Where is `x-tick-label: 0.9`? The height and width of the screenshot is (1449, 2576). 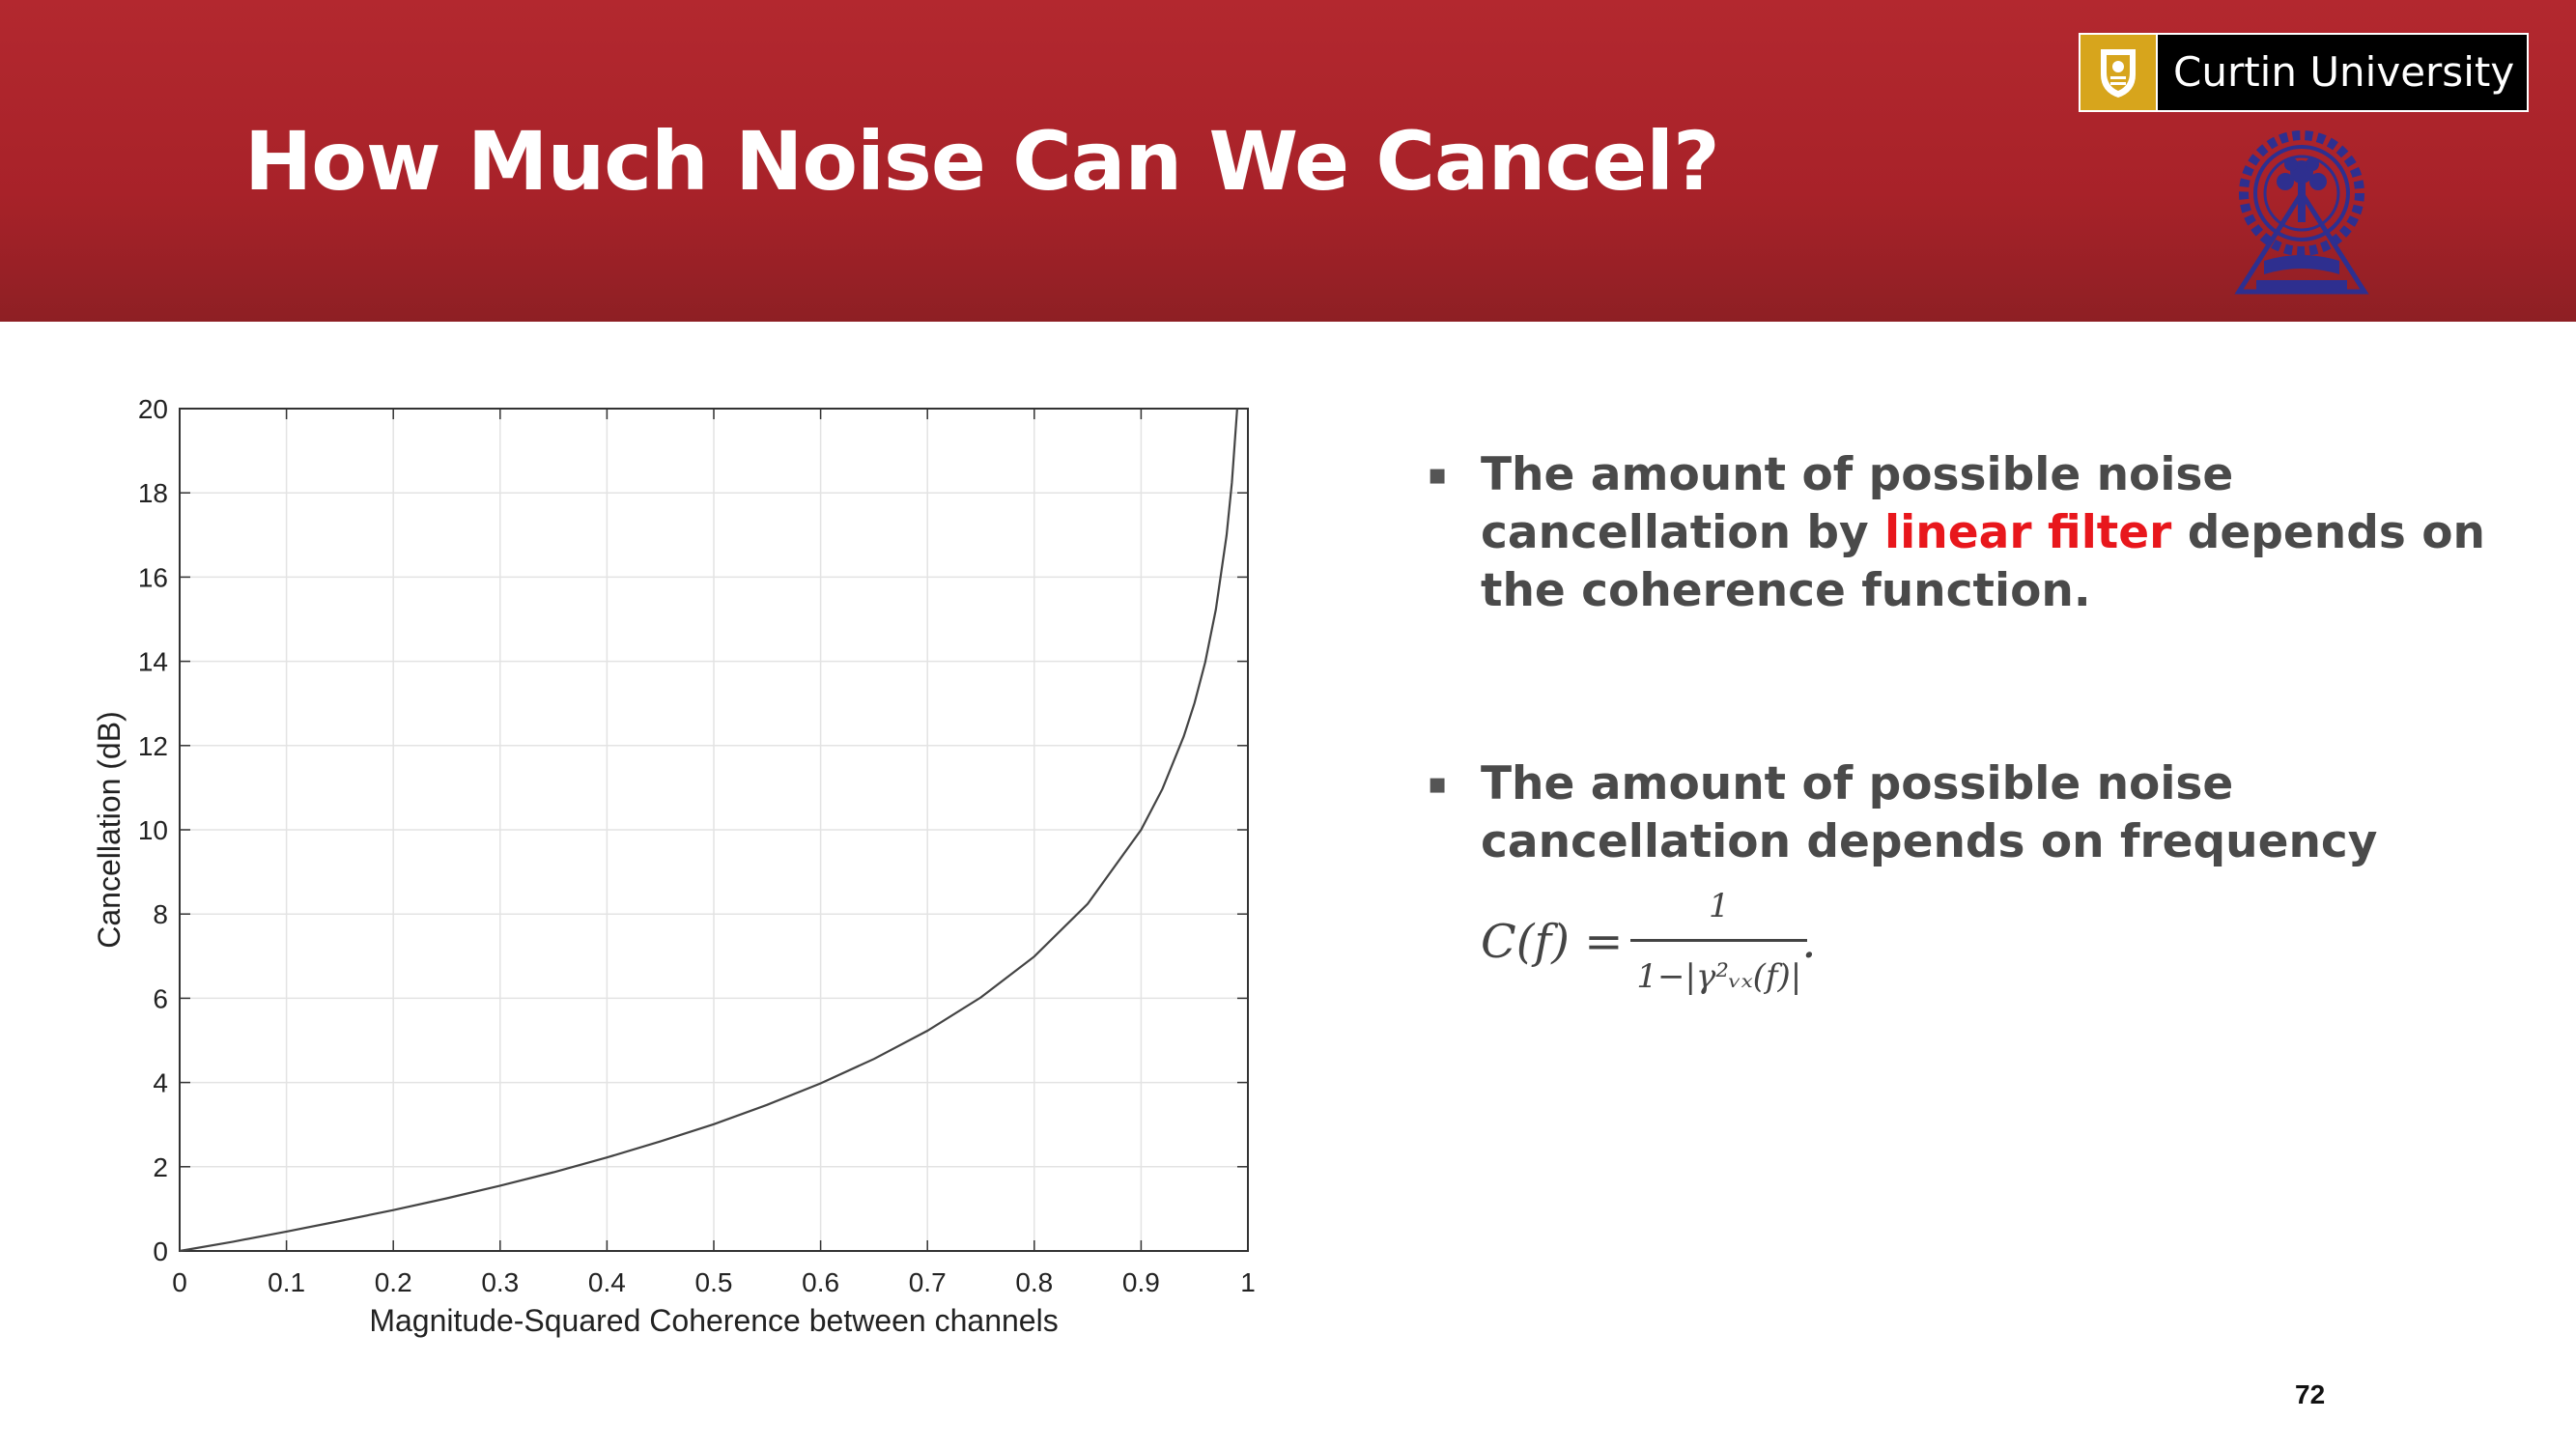
x-tick-label: 0.9 is located at coordinates (1141, 1282).